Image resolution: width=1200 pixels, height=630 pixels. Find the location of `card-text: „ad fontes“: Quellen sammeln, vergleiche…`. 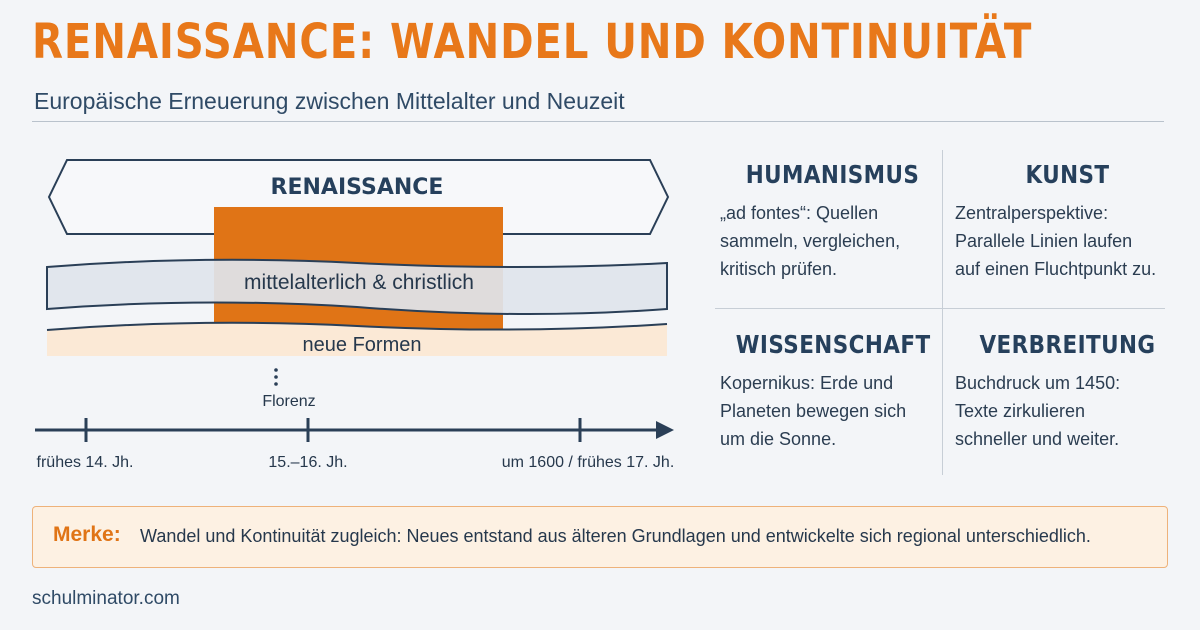

card-text: „ad fontes“: Quellen sammeln, vergleiche… is located at coordinates (832, 241).